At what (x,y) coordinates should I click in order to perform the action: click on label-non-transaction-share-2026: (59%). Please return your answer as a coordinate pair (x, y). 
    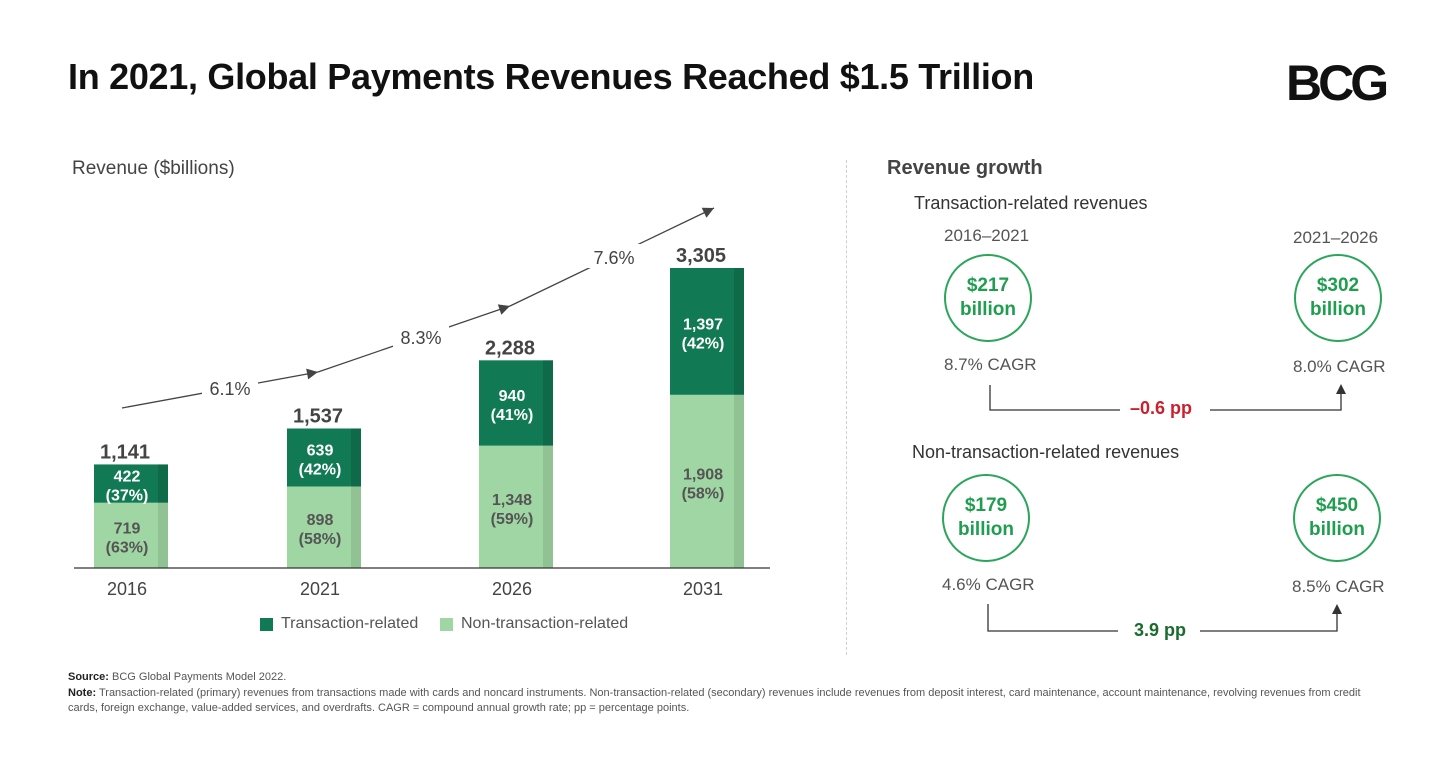
    Looking at the image, I should click on (512, 519).